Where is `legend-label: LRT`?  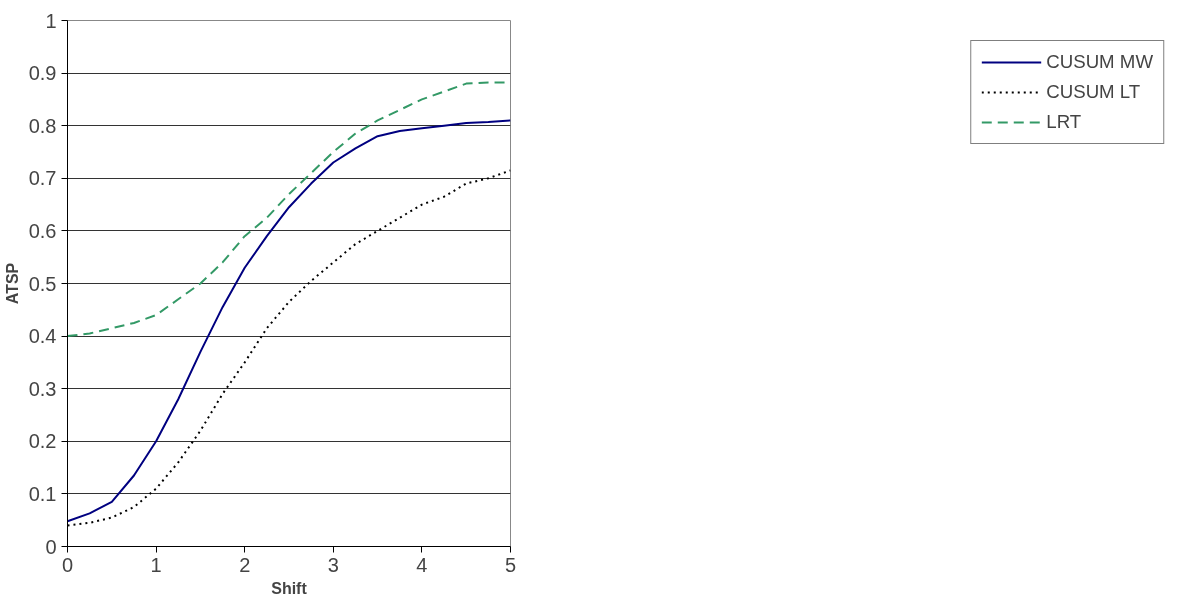 legend-label: LRT is located at coordinates (1064, 122).